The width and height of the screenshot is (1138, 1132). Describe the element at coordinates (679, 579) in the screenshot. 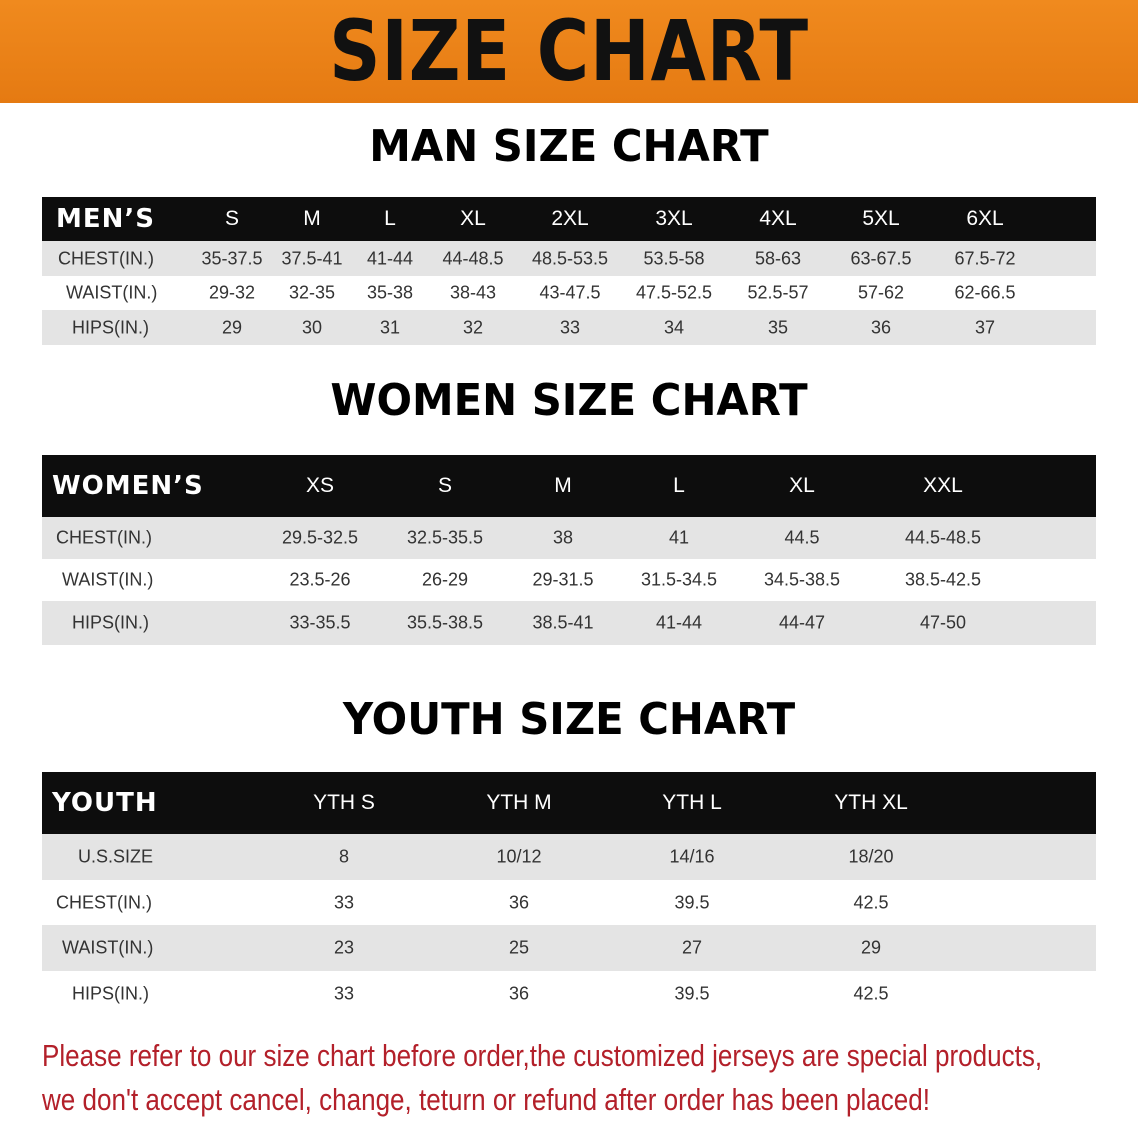

I see `table-cell: 31.5-34.5` at that location.